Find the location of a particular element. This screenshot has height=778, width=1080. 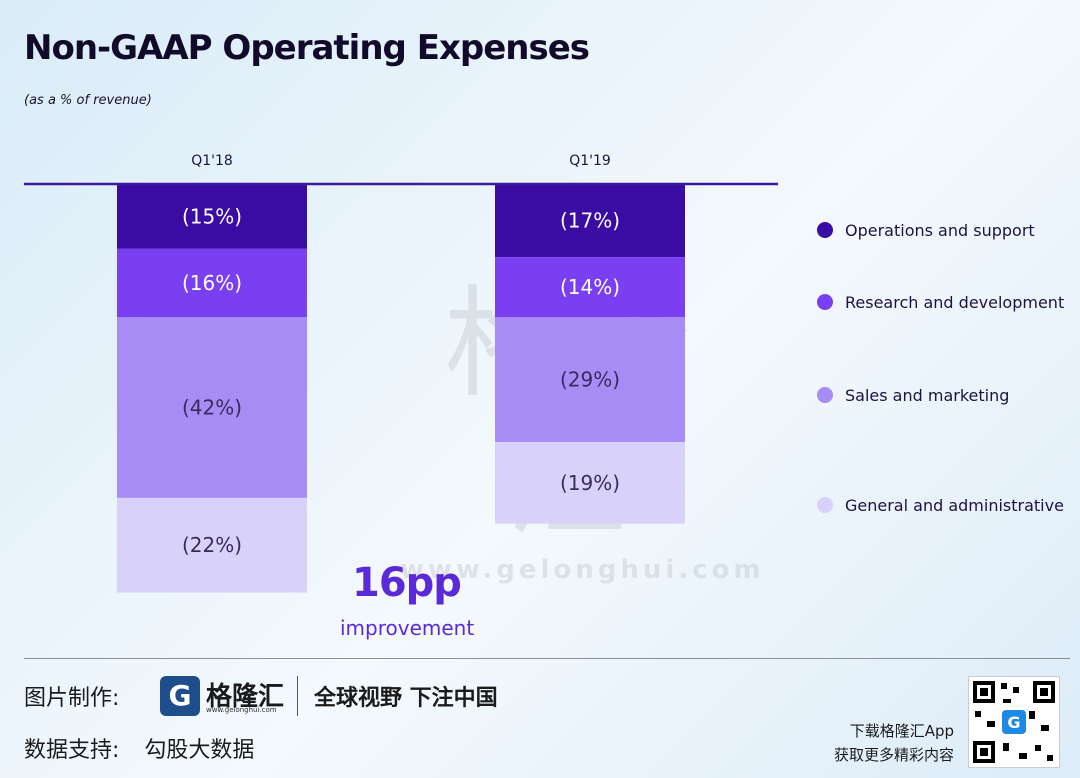

svg-text: G is located at coordinates (1013, 722).